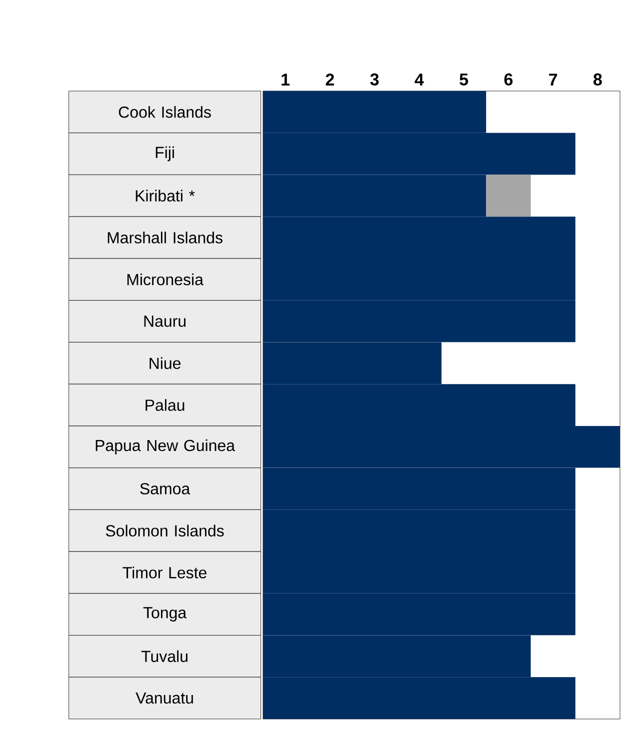 Image resolution: width=622 pixels, height=731 pixels. Describe the element at coordinates (165, 530) in the screenshot. I see `y-tick-label: Solomon Islands` at that location.